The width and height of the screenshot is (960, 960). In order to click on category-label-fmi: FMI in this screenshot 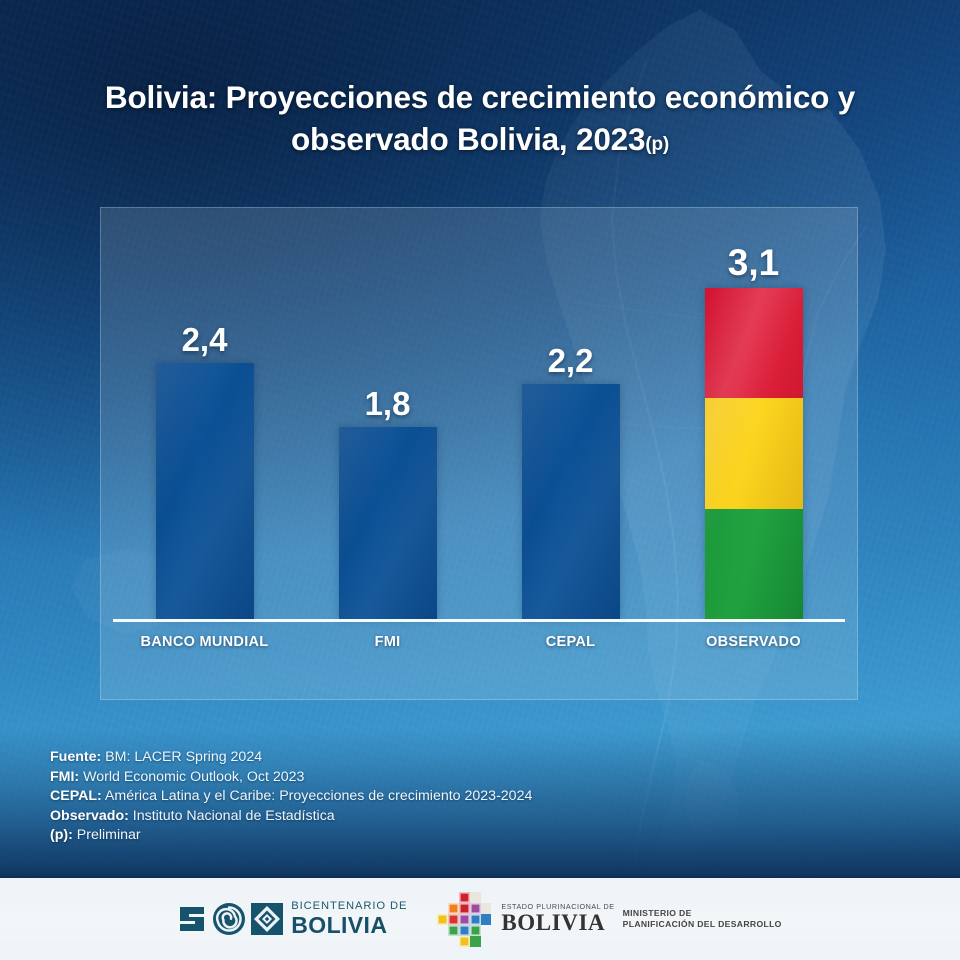, I will do `click(387, 642)`.